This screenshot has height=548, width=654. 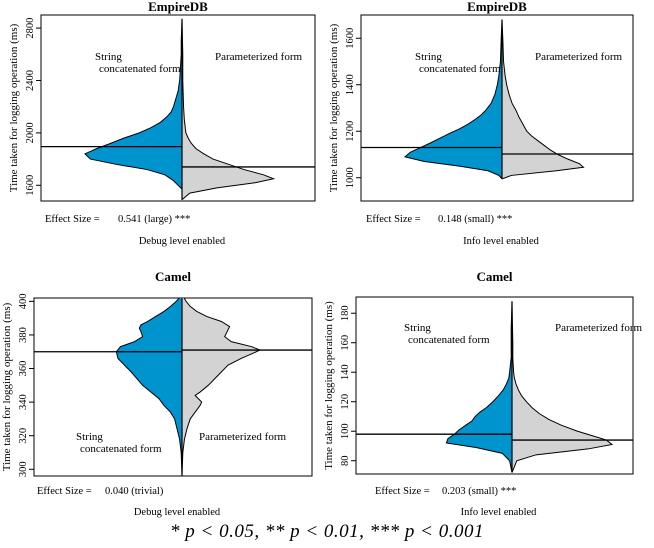 I want to click on y-tick-label: 2000, so click(x=30, y=132).